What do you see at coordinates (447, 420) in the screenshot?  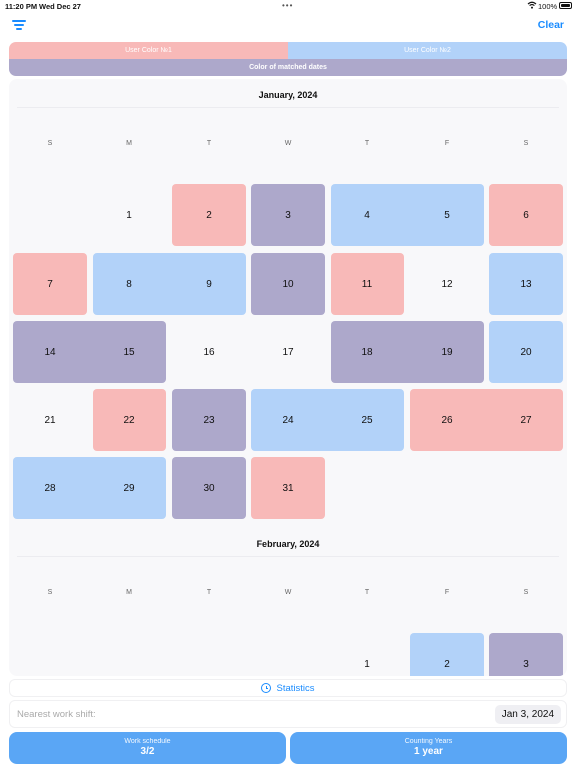 I see `day-cell: 26` at bounding box center [447, 420].